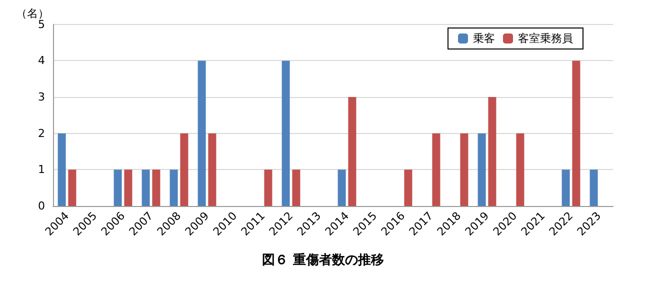  I want to click on y-tick-label: 4, so click(41, 61).